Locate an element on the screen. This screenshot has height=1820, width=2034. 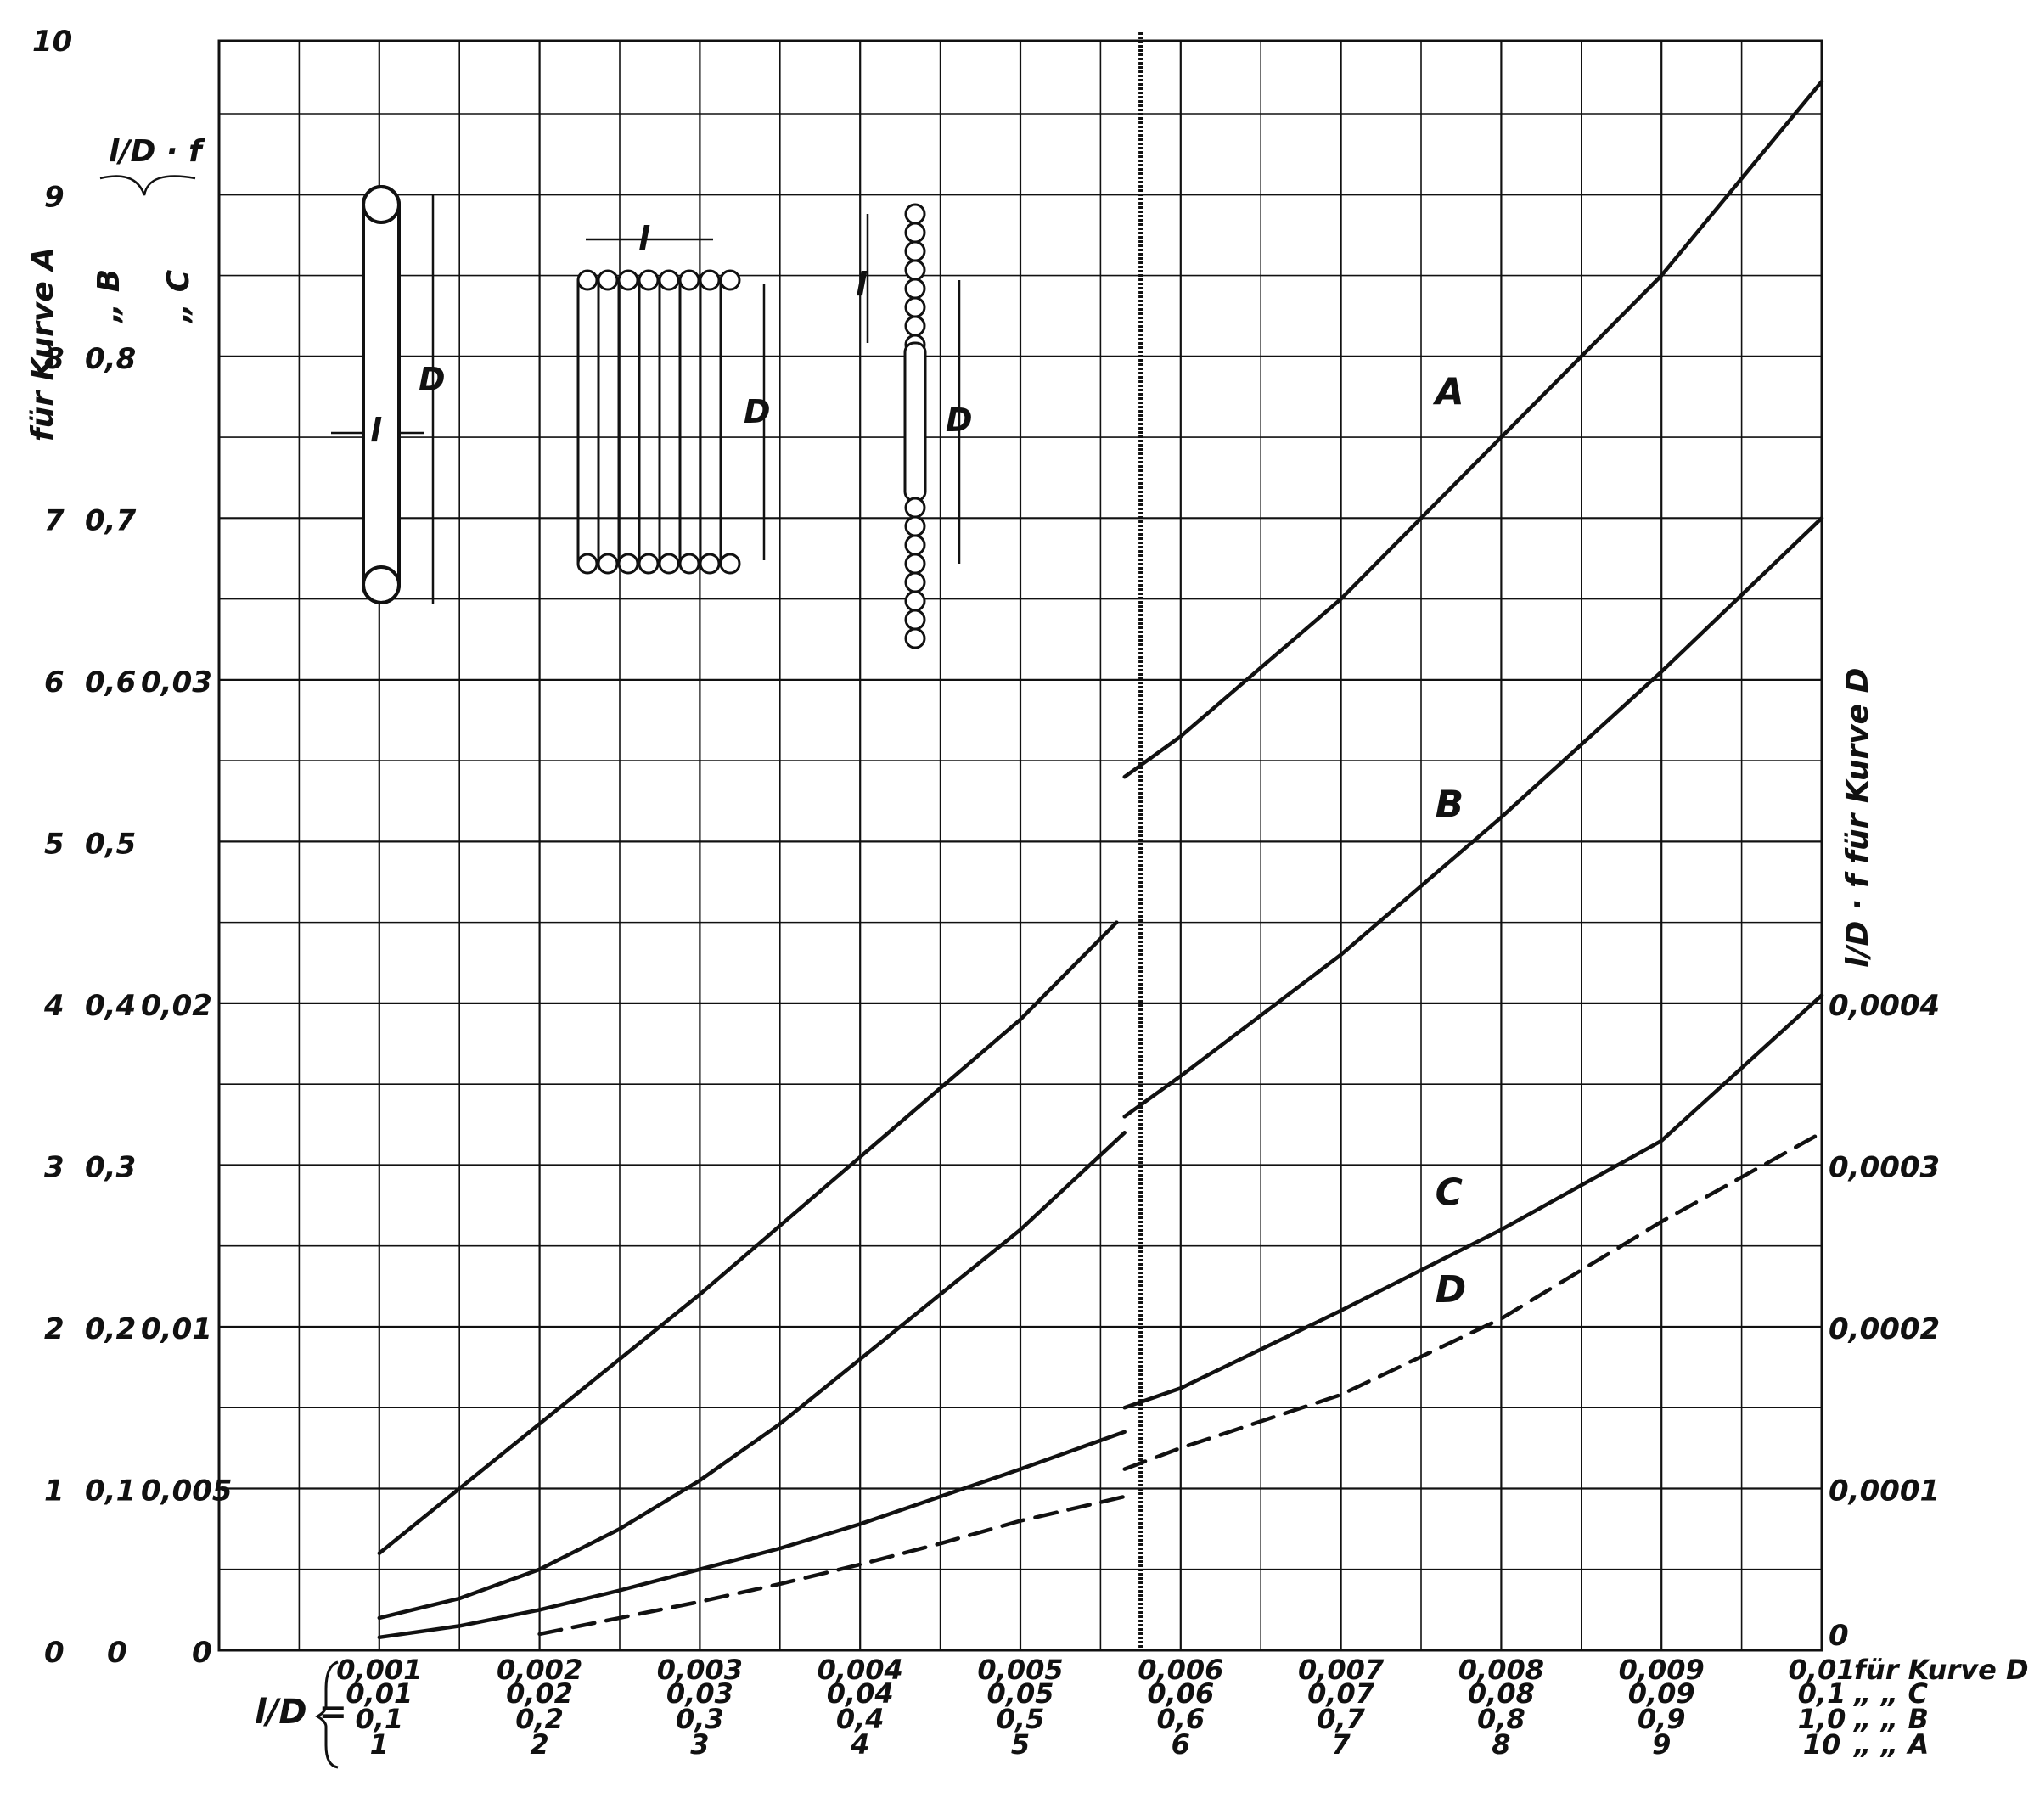
x-tick-row-3: 0,5 is located at coordinates (1021, 1719).